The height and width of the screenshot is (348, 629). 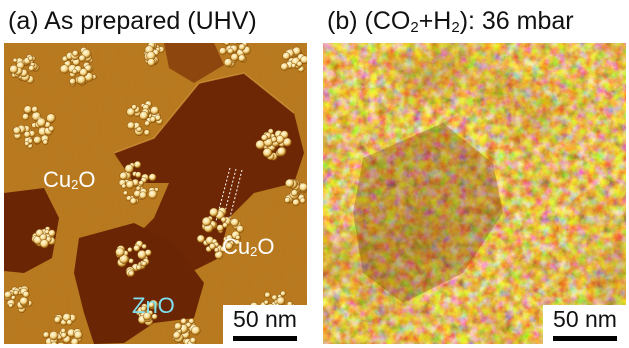 What do you see at coordinates (23, 21) in the screenshot?
I see `panel-a-letter: (a)` at bounding box center [23, 21].